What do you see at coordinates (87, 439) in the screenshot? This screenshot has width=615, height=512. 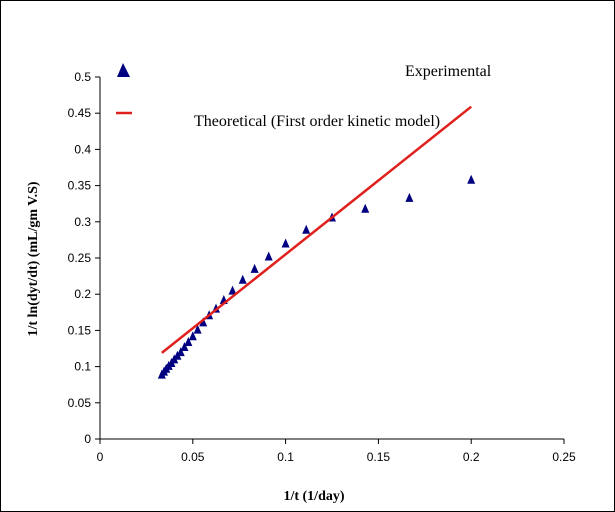 I see `y-tick-label: 0` at bounding box center [87, 439].